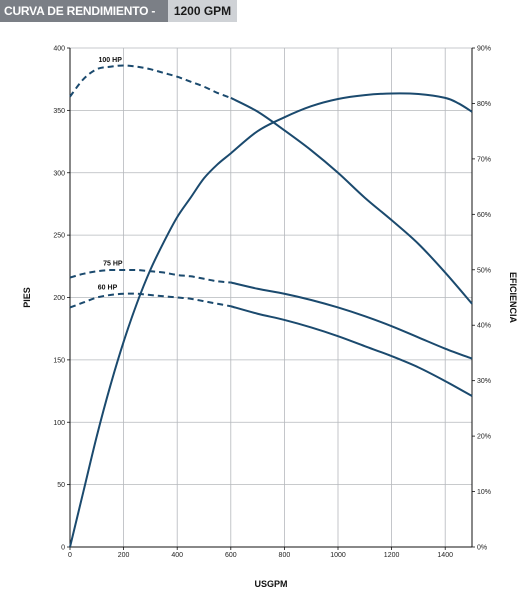  I want to click on y2-tick-label: 60%, so click(484, 215).